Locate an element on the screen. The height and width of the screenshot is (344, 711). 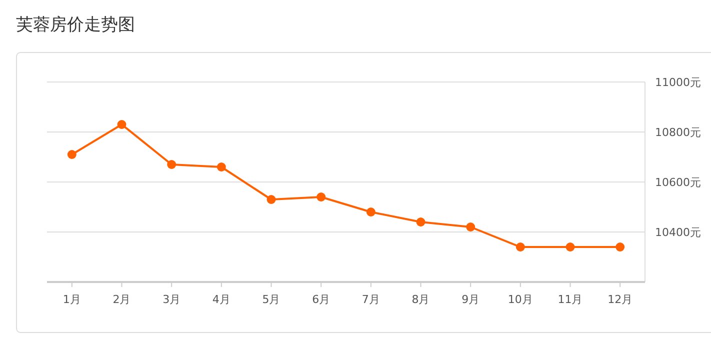
x-tick-label: 6月 is located at coordinates (321, 299).